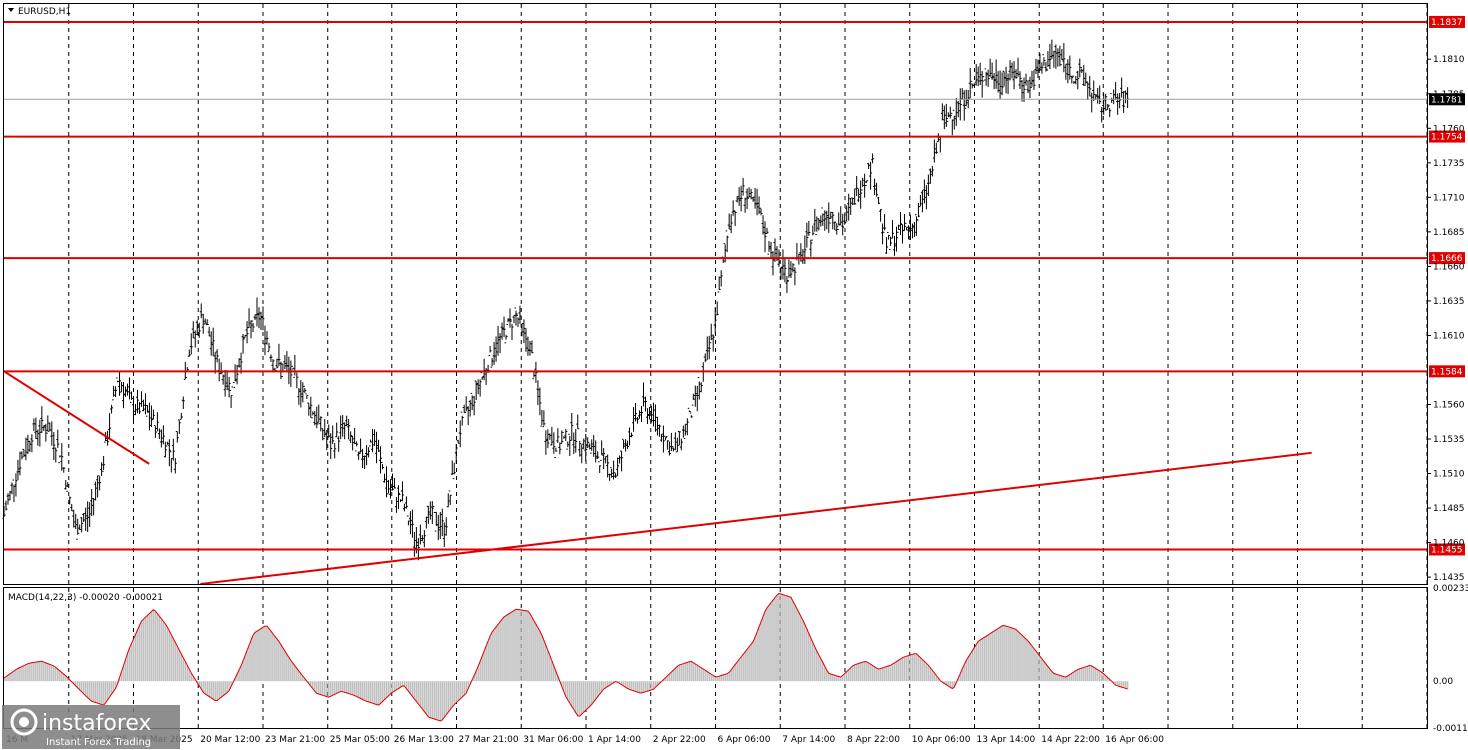 The width and height of the screenshot is (1468, 750). Describe the element at coordinates (11, 10) in the screenshot. I see `dropdown-triangle-icon` at that location.